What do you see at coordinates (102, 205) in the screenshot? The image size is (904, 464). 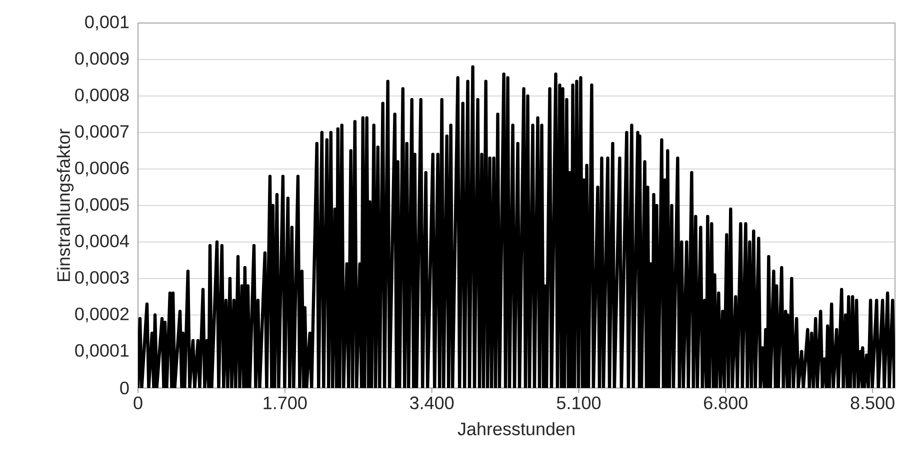 I see `y-tick-label: 0,0005` at bounding box center [102, 205].